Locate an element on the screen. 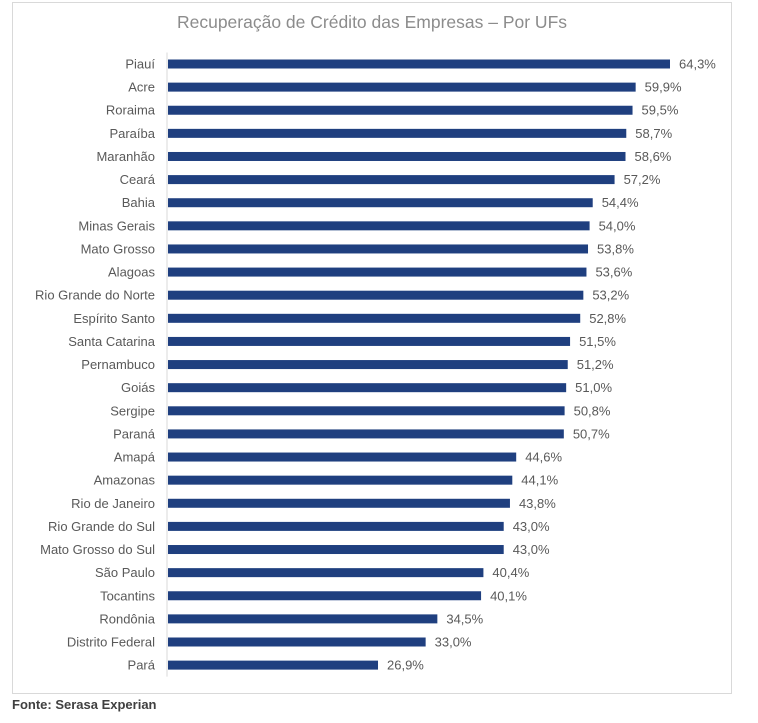 The width and height of the screenshot is (758, 723). value-label: 33,0% is located at coordinates (453, 642).